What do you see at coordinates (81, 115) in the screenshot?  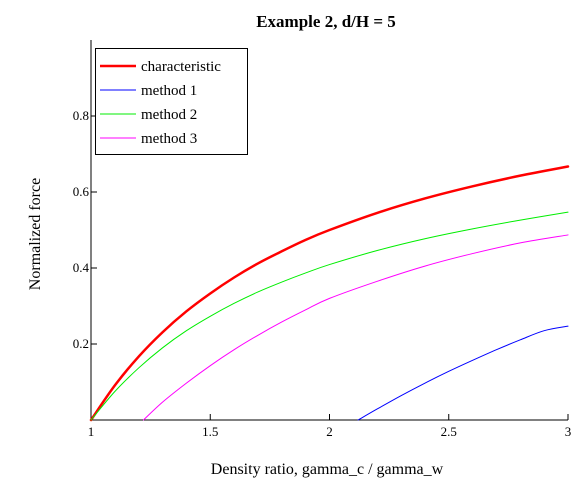 I see `y-tick-label: 0.8` at bounding box center [81, 115].